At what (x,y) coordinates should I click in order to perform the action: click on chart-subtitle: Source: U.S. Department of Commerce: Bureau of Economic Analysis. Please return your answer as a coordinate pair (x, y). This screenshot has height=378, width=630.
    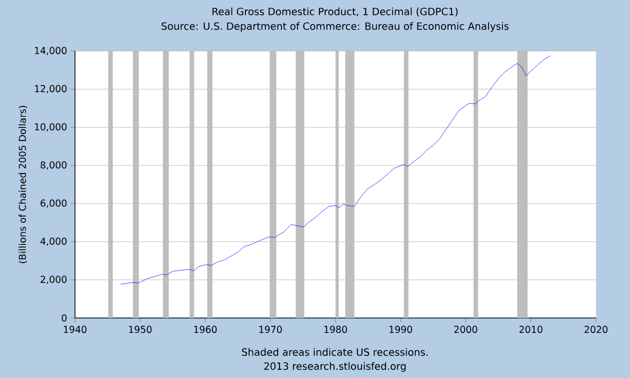
    Looking at the image, I should click on (335, 27).